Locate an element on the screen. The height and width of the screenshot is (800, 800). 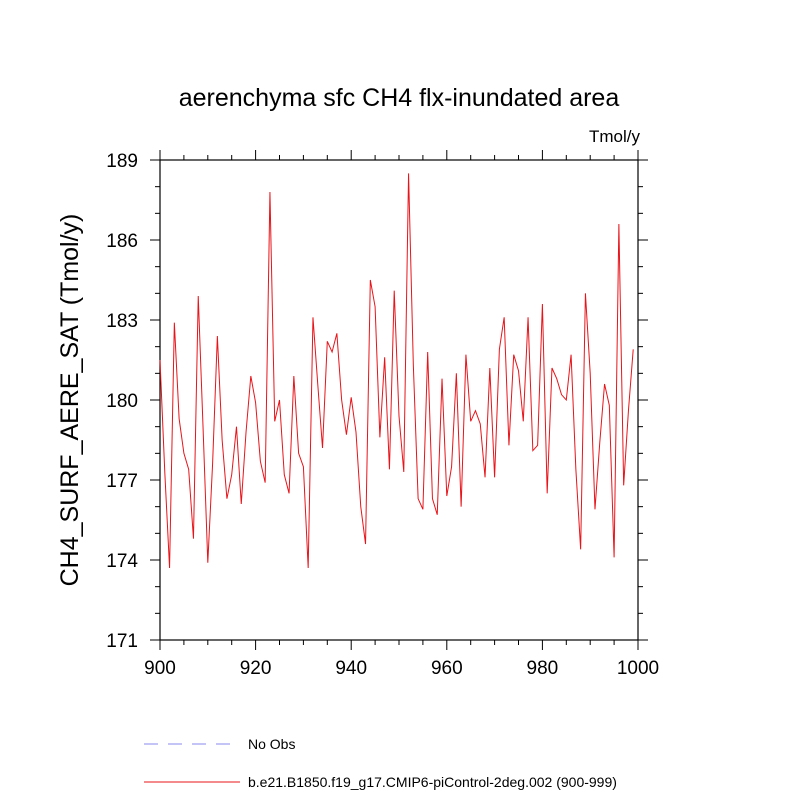
units-label: Tmol/y is located at coordinates (615, 136).